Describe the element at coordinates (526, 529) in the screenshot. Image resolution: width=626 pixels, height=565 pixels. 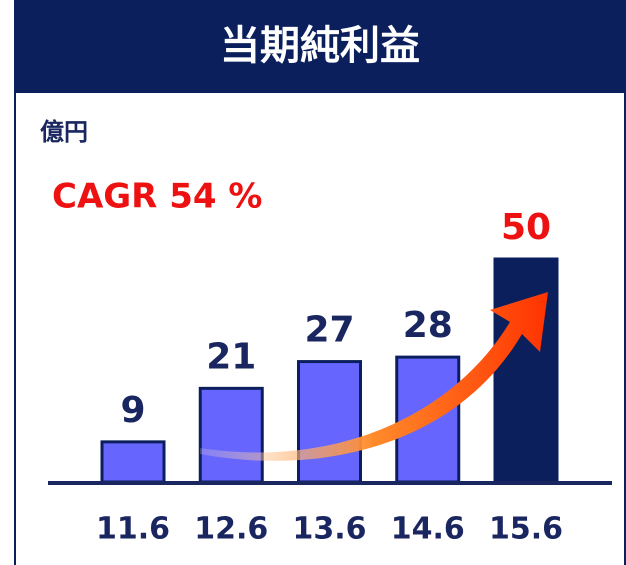
I see `x-tick-label: 15.6` at that location.